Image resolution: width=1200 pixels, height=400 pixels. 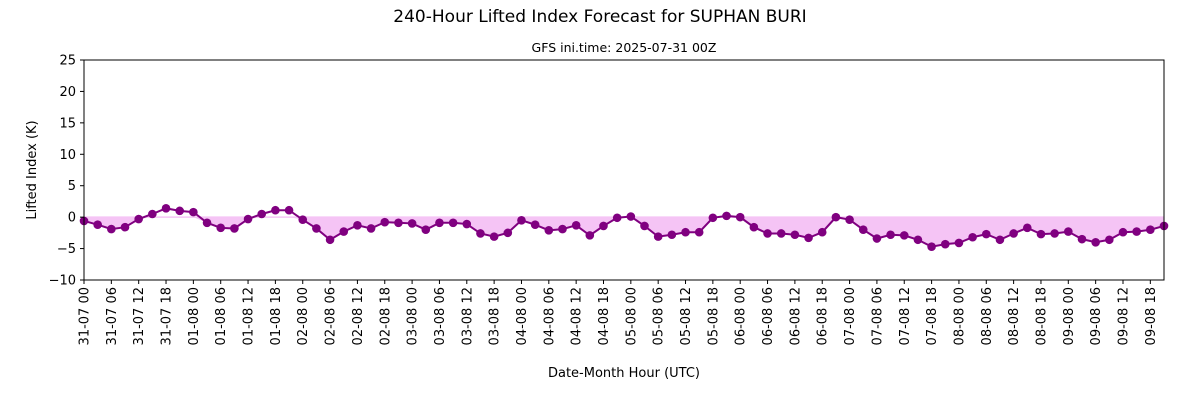 What do you see at coordinates (905, 316) in the screenshot?
I see `x-tick-label: 07-08 12` at bounding box center [905, 316].